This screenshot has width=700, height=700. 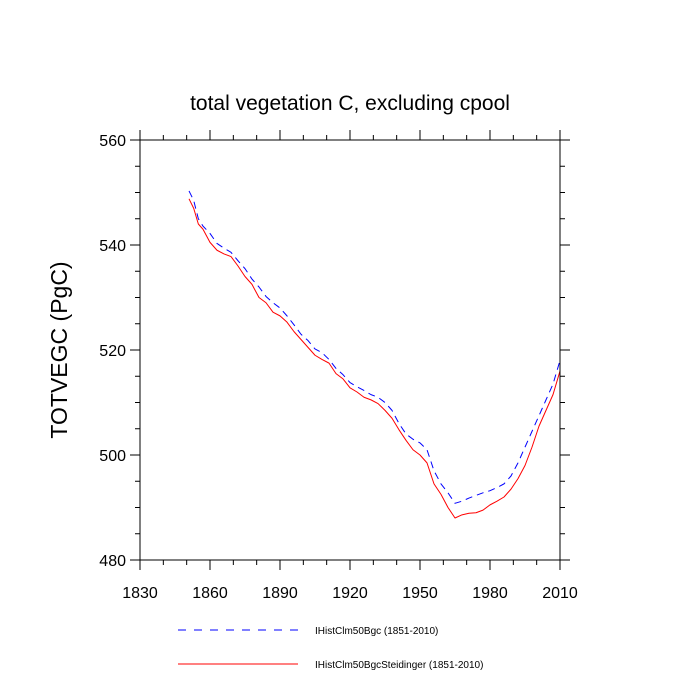 I want to click on x-tick-label: 1890, so click(x=280, y=593).